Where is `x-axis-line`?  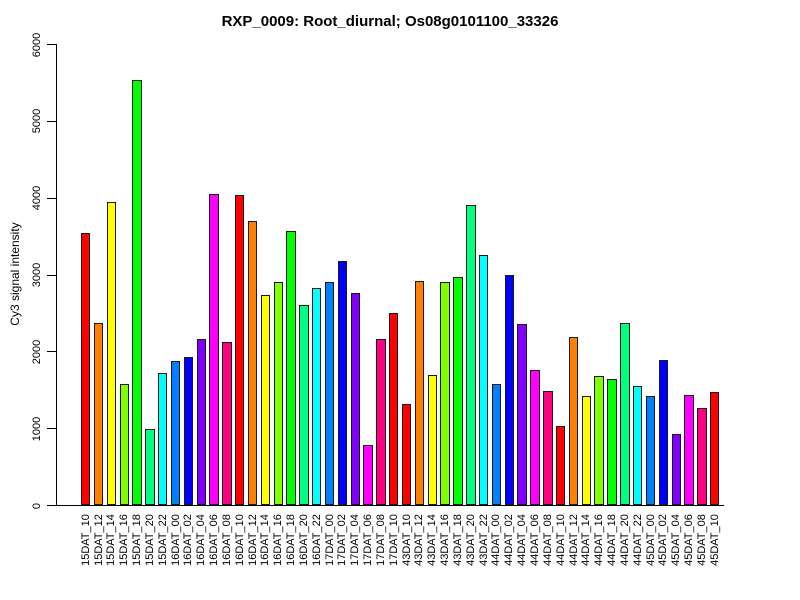
x-axis-line is located at coordinates (390, 505).